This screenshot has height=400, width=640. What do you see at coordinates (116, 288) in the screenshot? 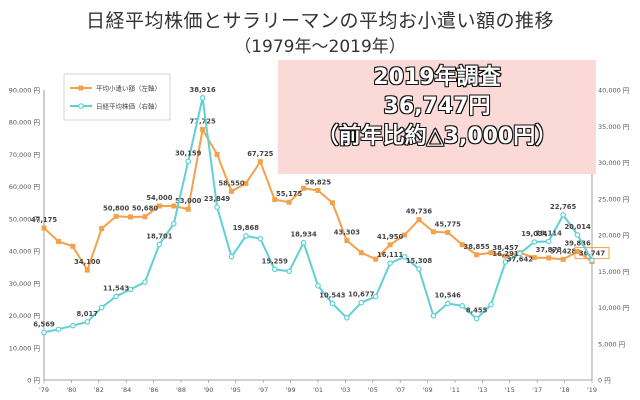
I see `nikkei-data-label: 11,543` at bounding box center [116, 288].